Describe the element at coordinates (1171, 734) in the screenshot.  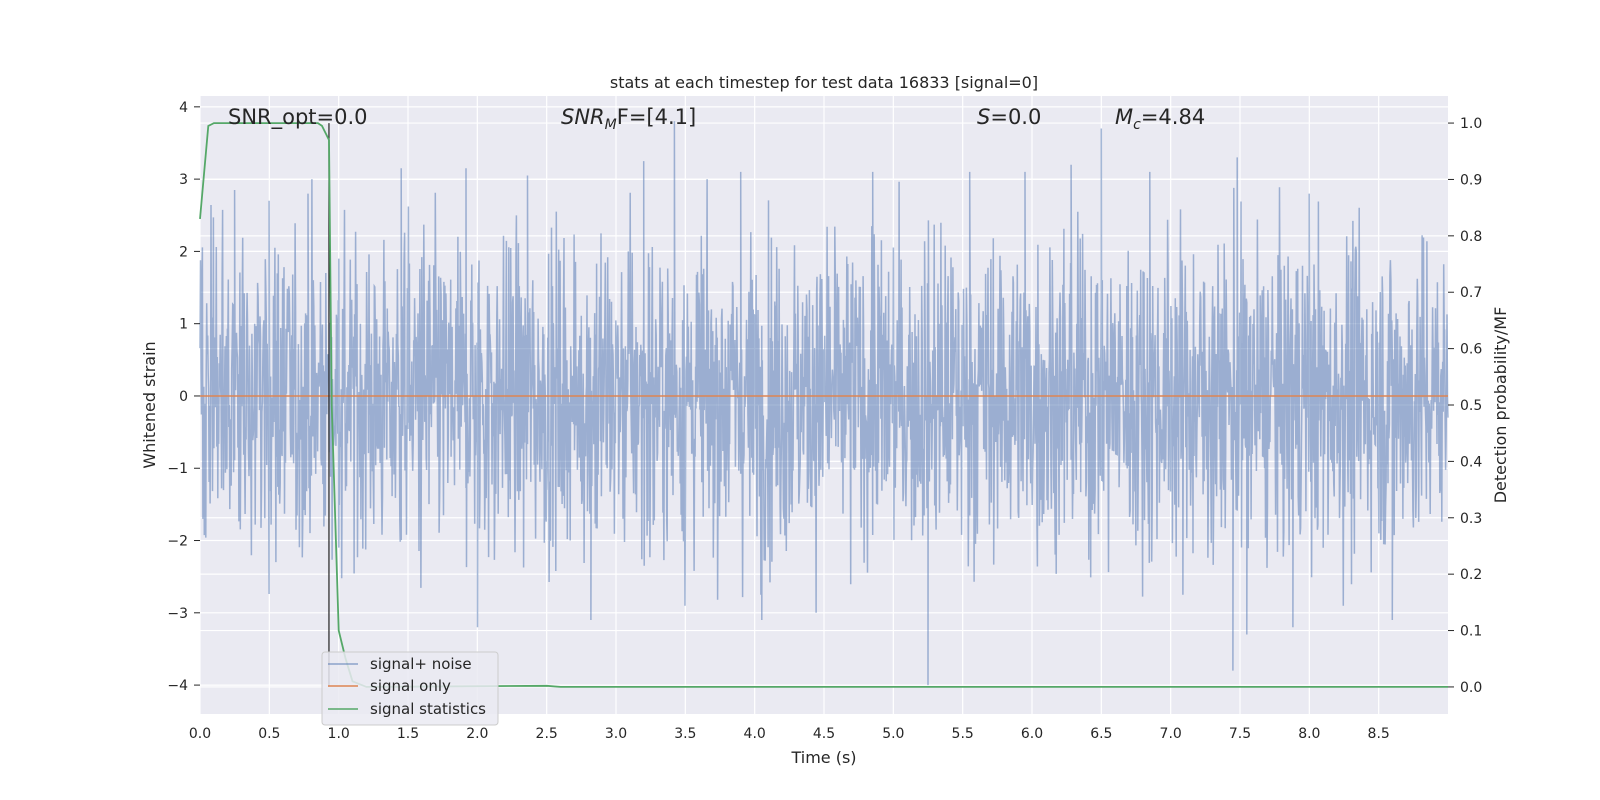
I see `x-tick-label: 7.0` at that location.